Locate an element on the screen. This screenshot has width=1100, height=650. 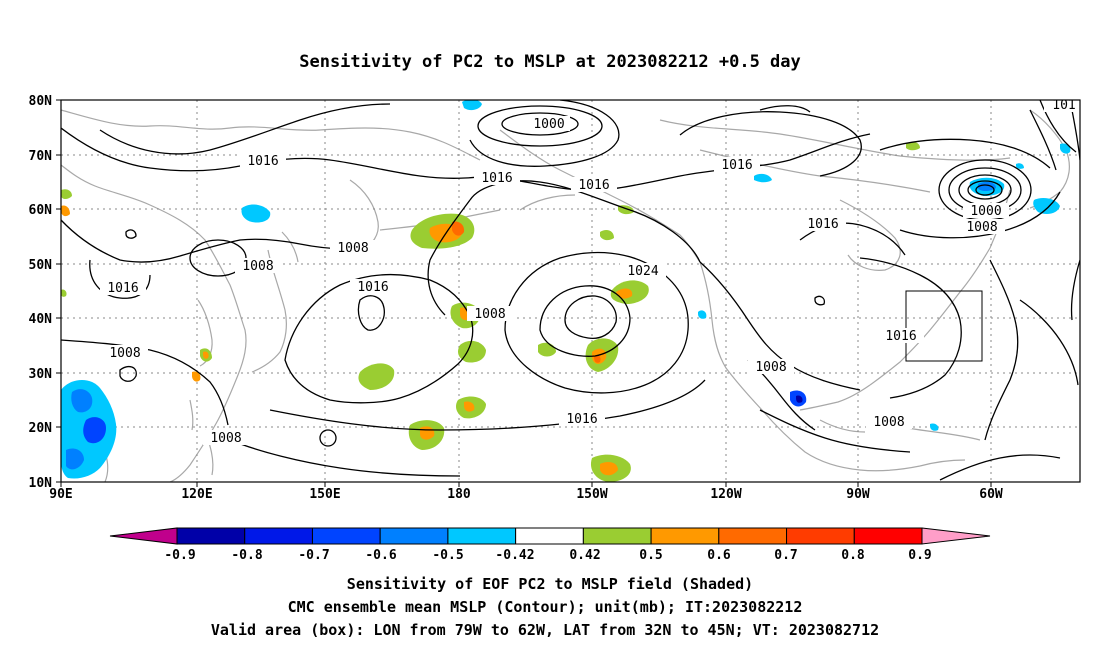
latitude-labels: 80N 70N 60N 50N 40N 30N 20N 10N is located at coordinates (41, 292).